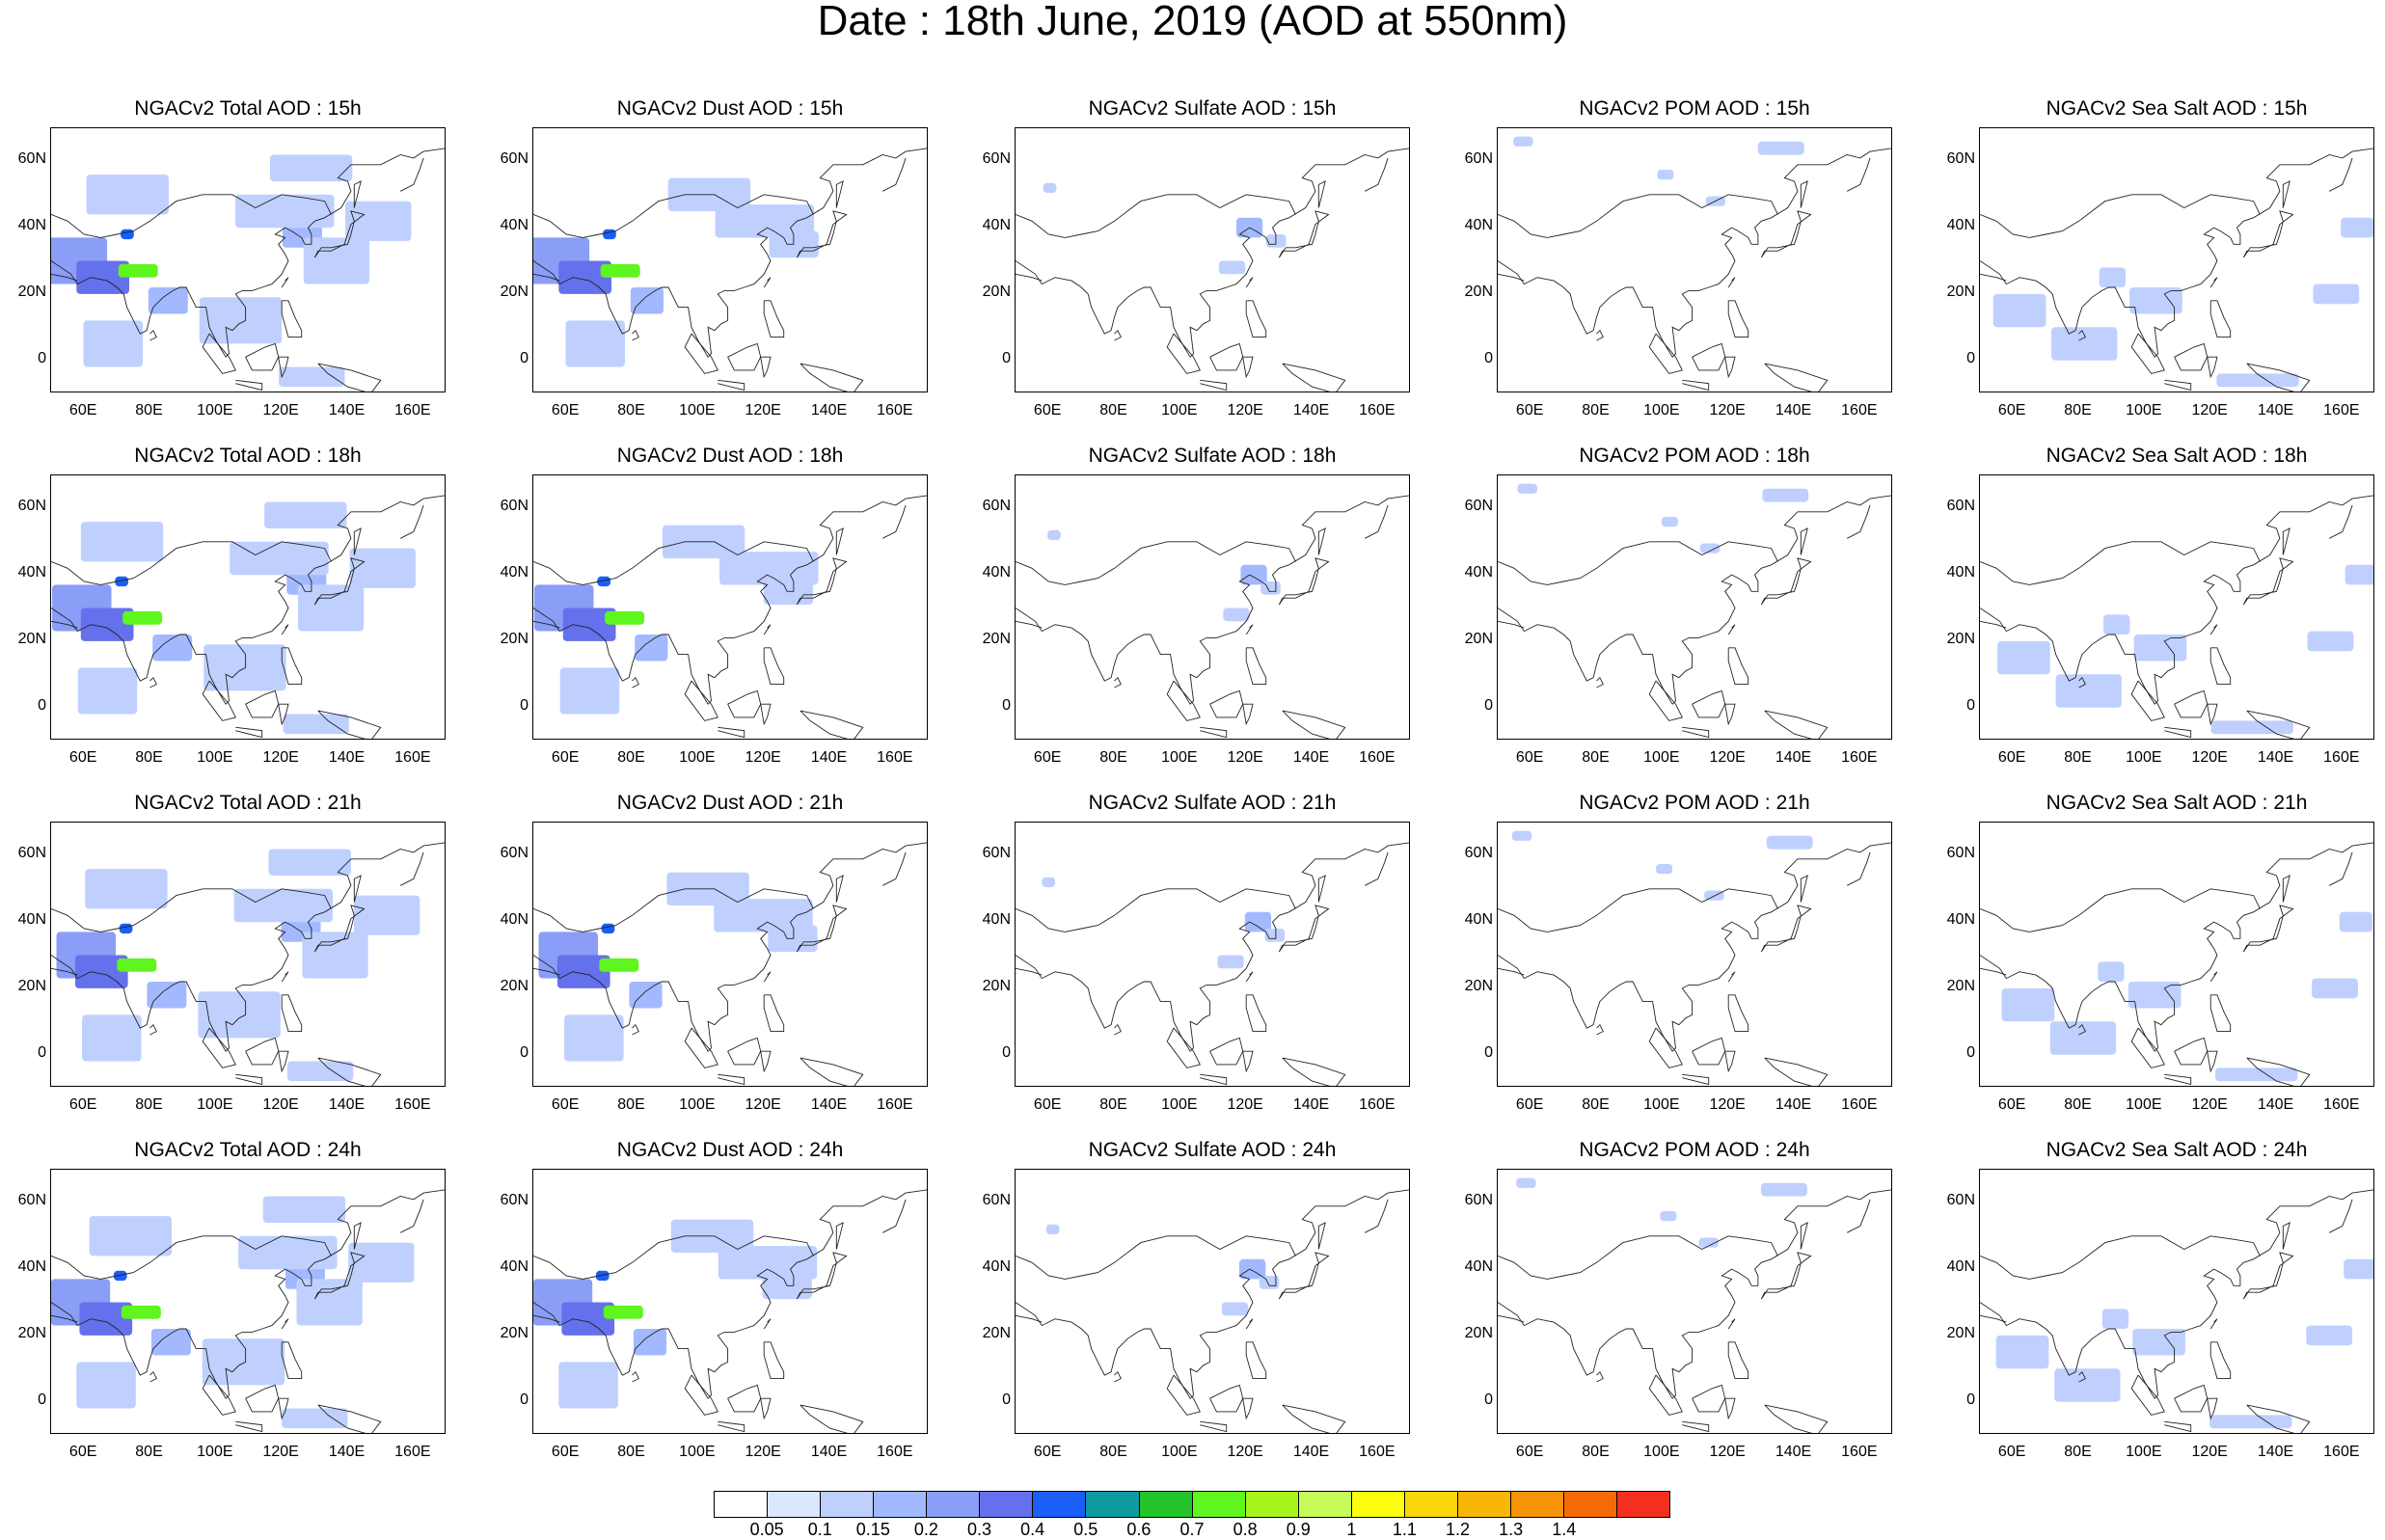 The width and height of the screenshot is (2385, 1540). I want to click on colorbar-label: 0.15, so click(873, 1529).